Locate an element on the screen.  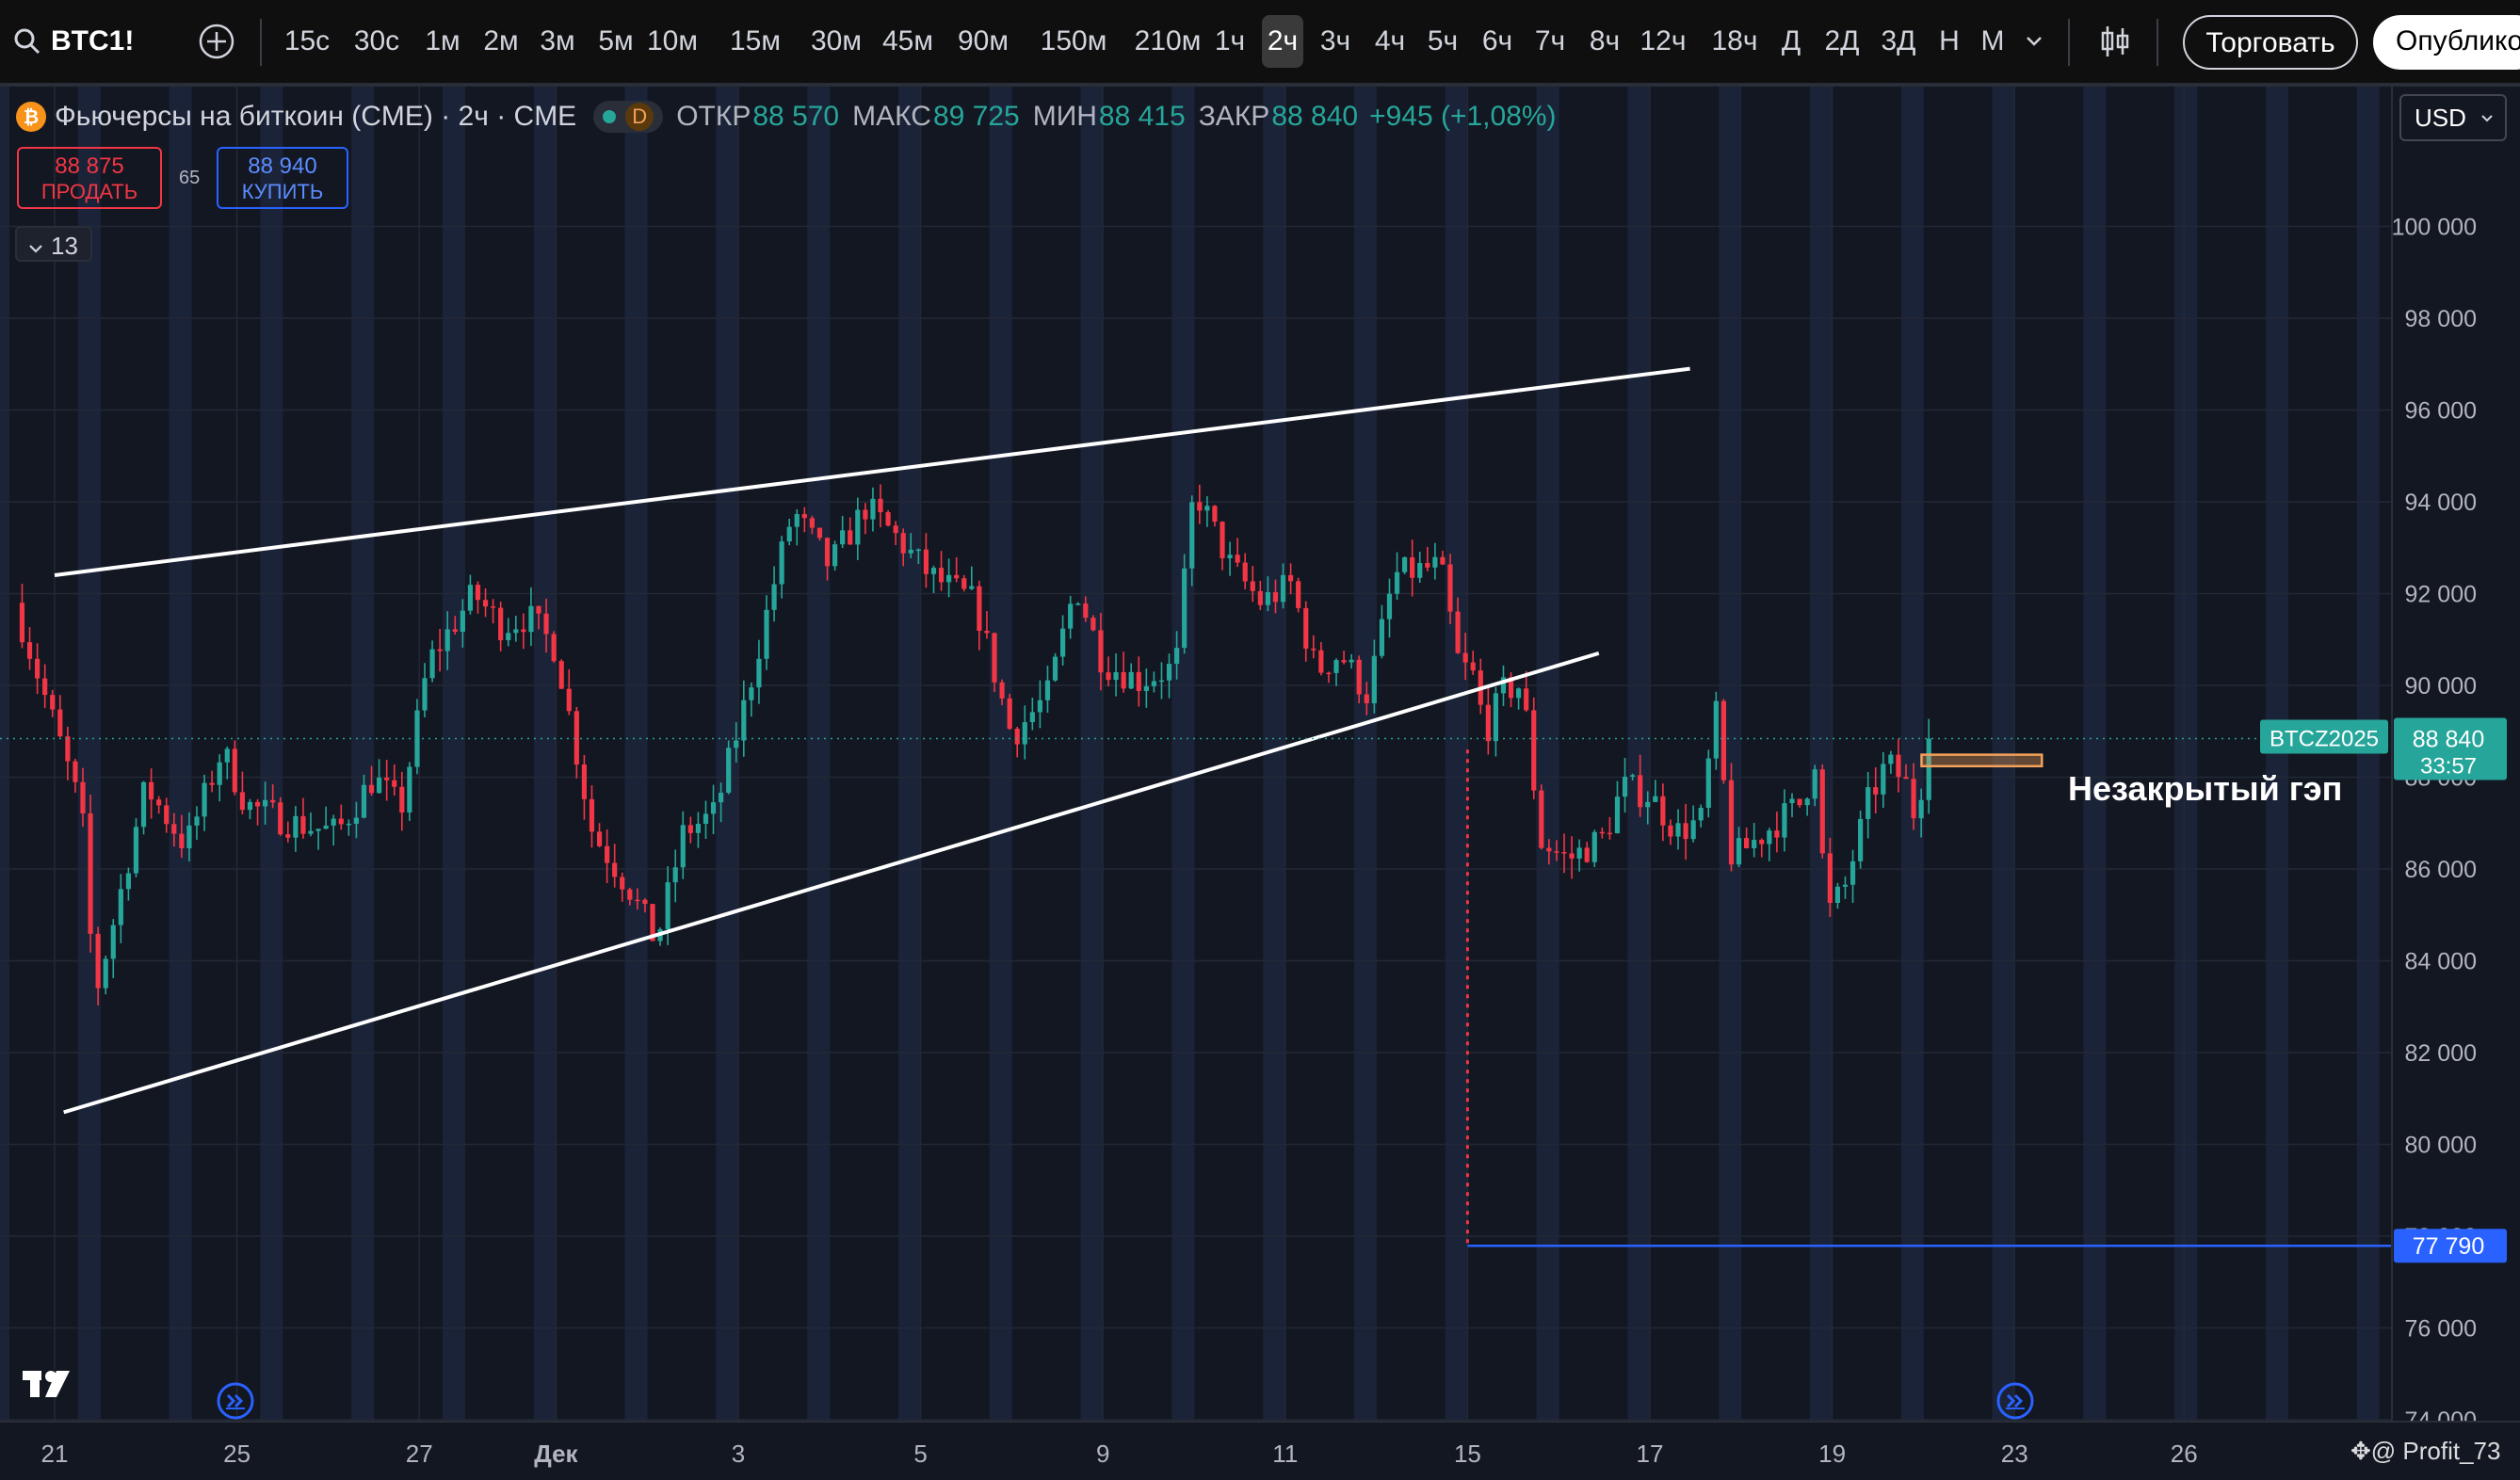
timeframe-30с: 30с is located at coordinates (377, 40).